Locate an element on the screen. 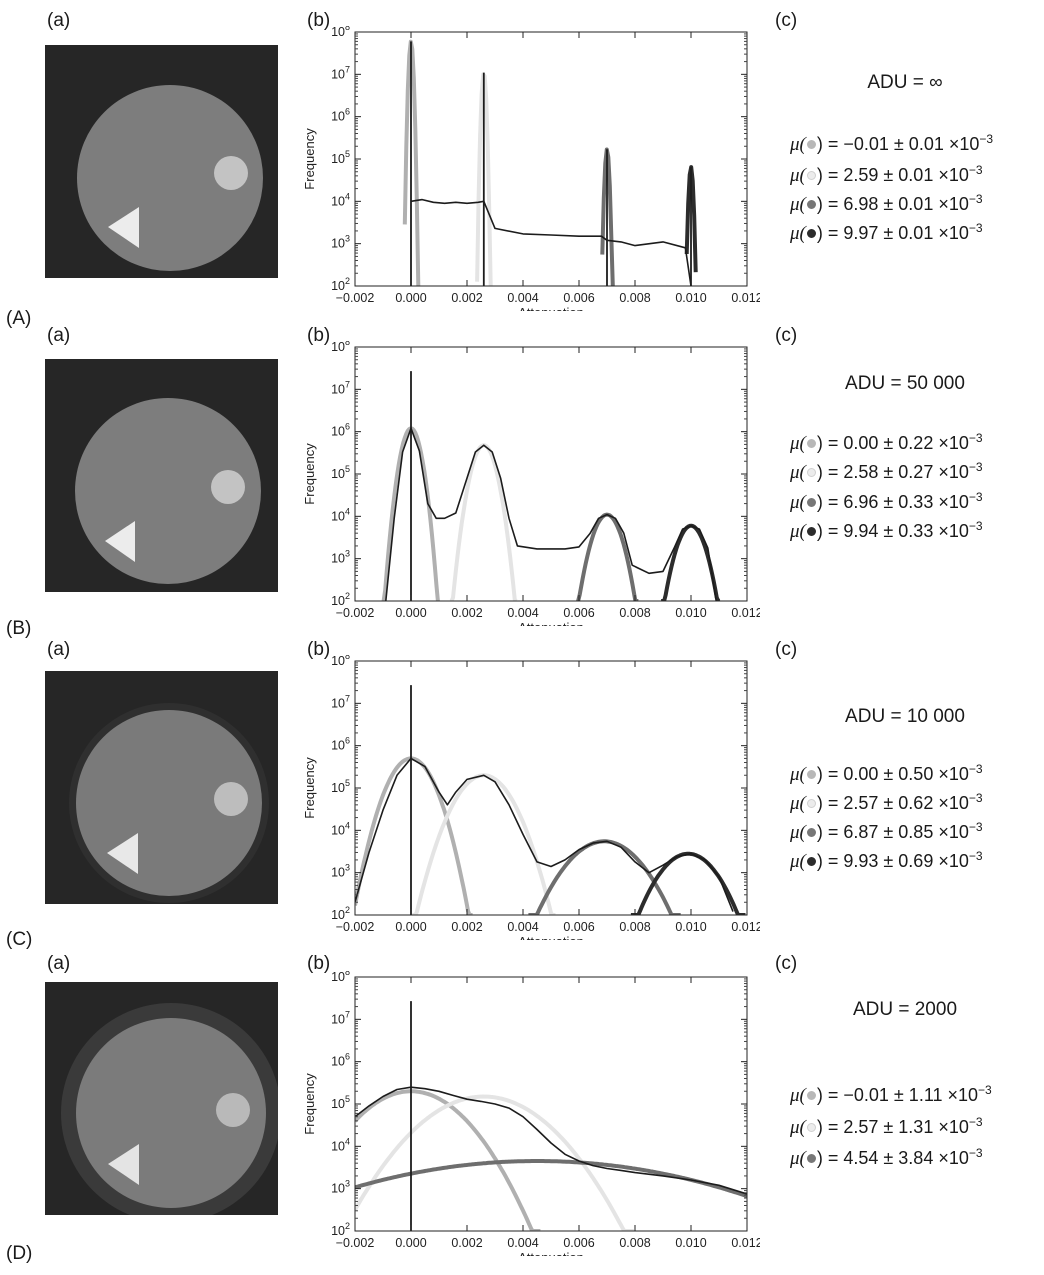 This screenshot has width=1044, height=1275. mu-line: μ() = 9.93 ± 0.69 ×10−3 is located at coordinates (886, 861).